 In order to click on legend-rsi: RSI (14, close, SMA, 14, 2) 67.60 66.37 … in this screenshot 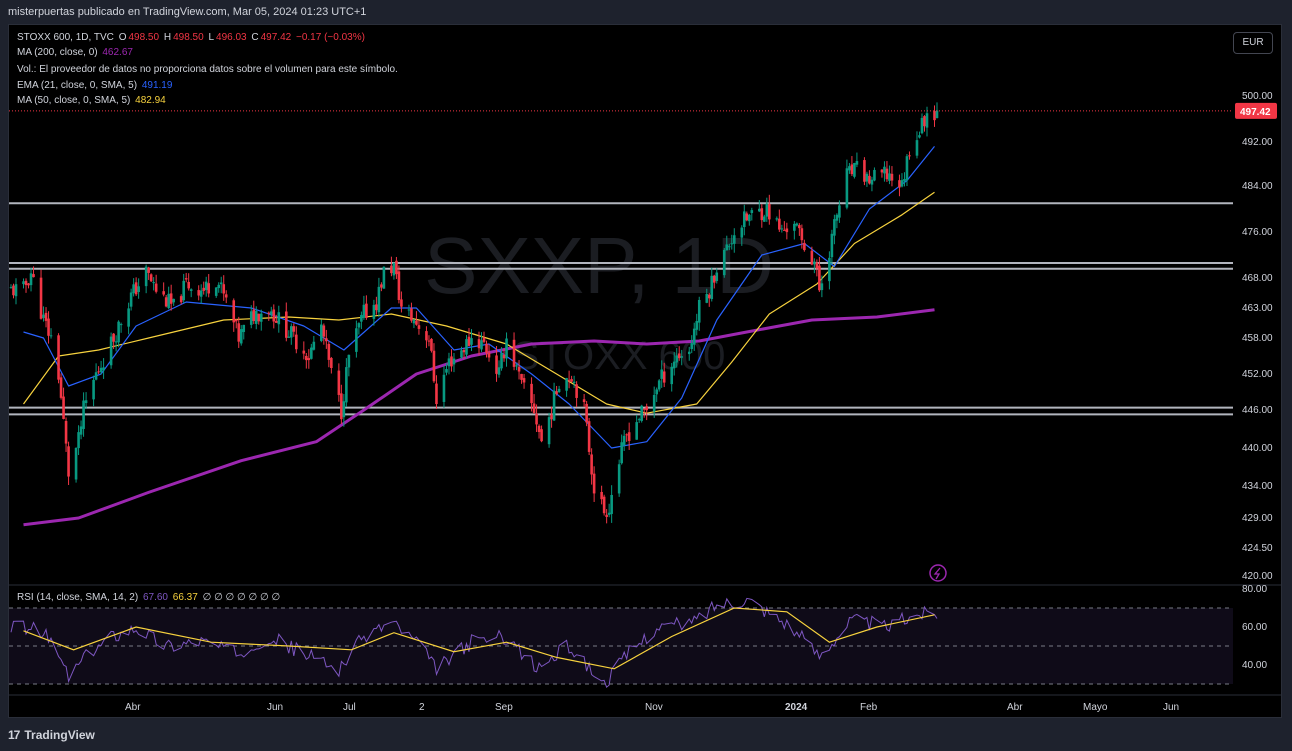, I will do `click(149, 597)`.